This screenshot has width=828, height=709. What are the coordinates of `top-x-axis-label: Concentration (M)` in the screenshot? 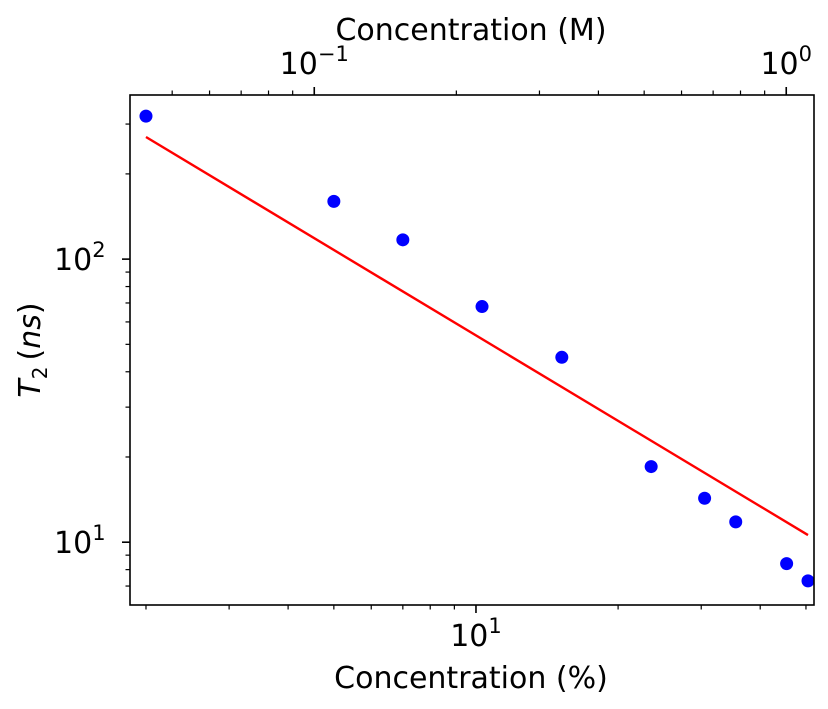 It's located at (470, 30).